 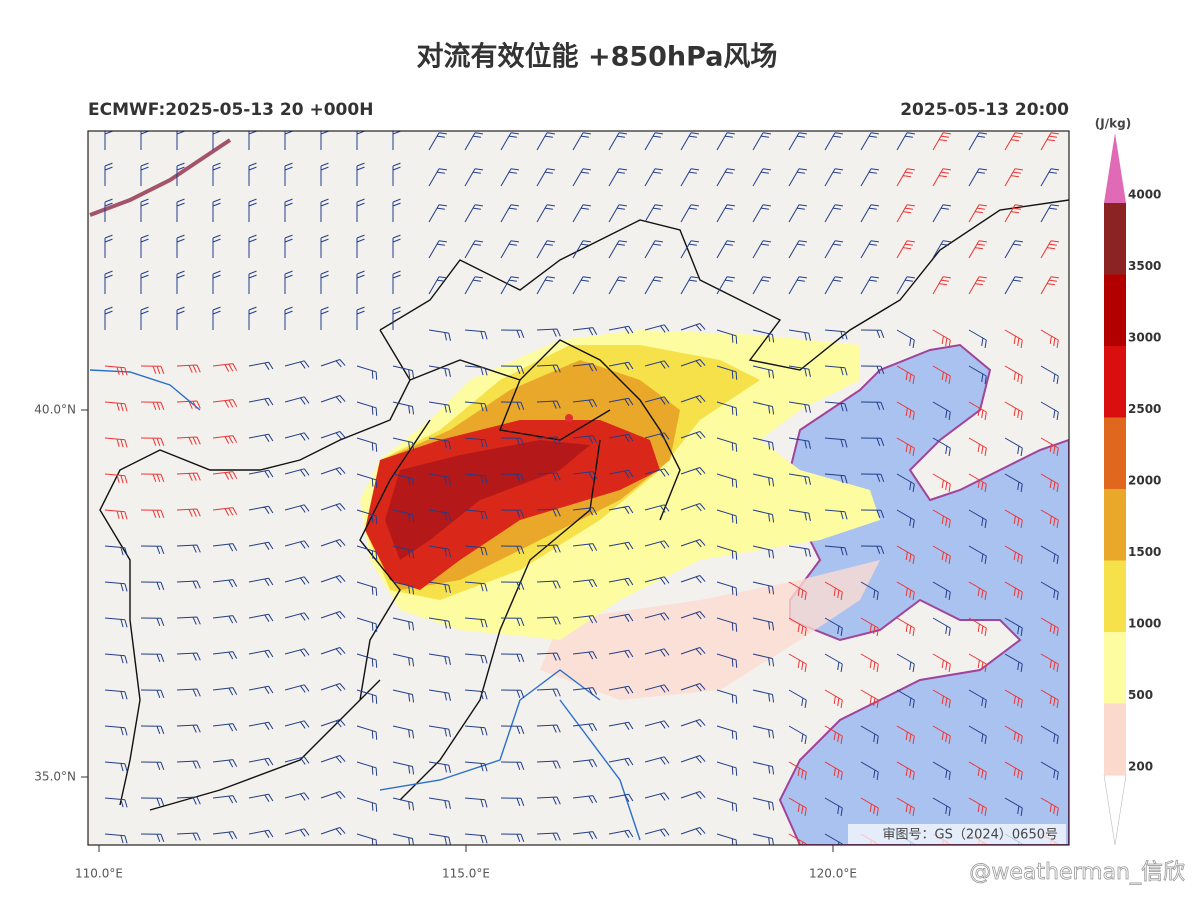 I want to click on sea, so click(x=923, y=594).